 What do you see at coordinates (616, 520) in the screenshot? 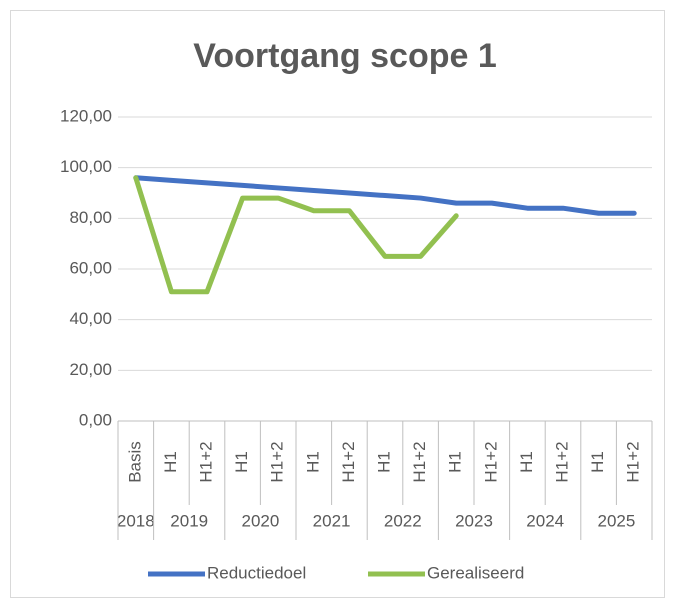
I see `group-label: 2025` at bounding box center [616, 520].